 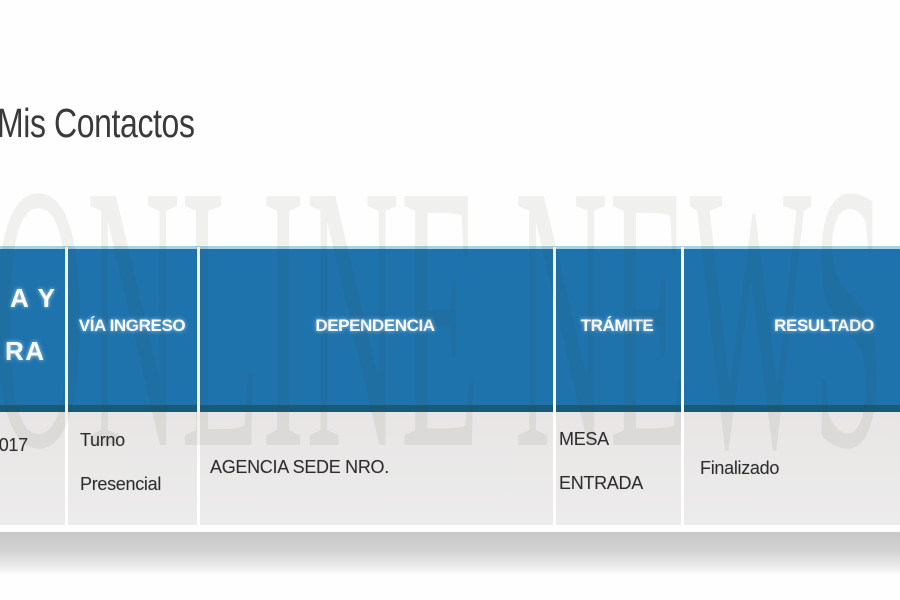 What do you see at coordinates (601, 483) in the screenshot?
I see `cell-tramite-line2: ENTRADA` at bounding box center [601, 483].